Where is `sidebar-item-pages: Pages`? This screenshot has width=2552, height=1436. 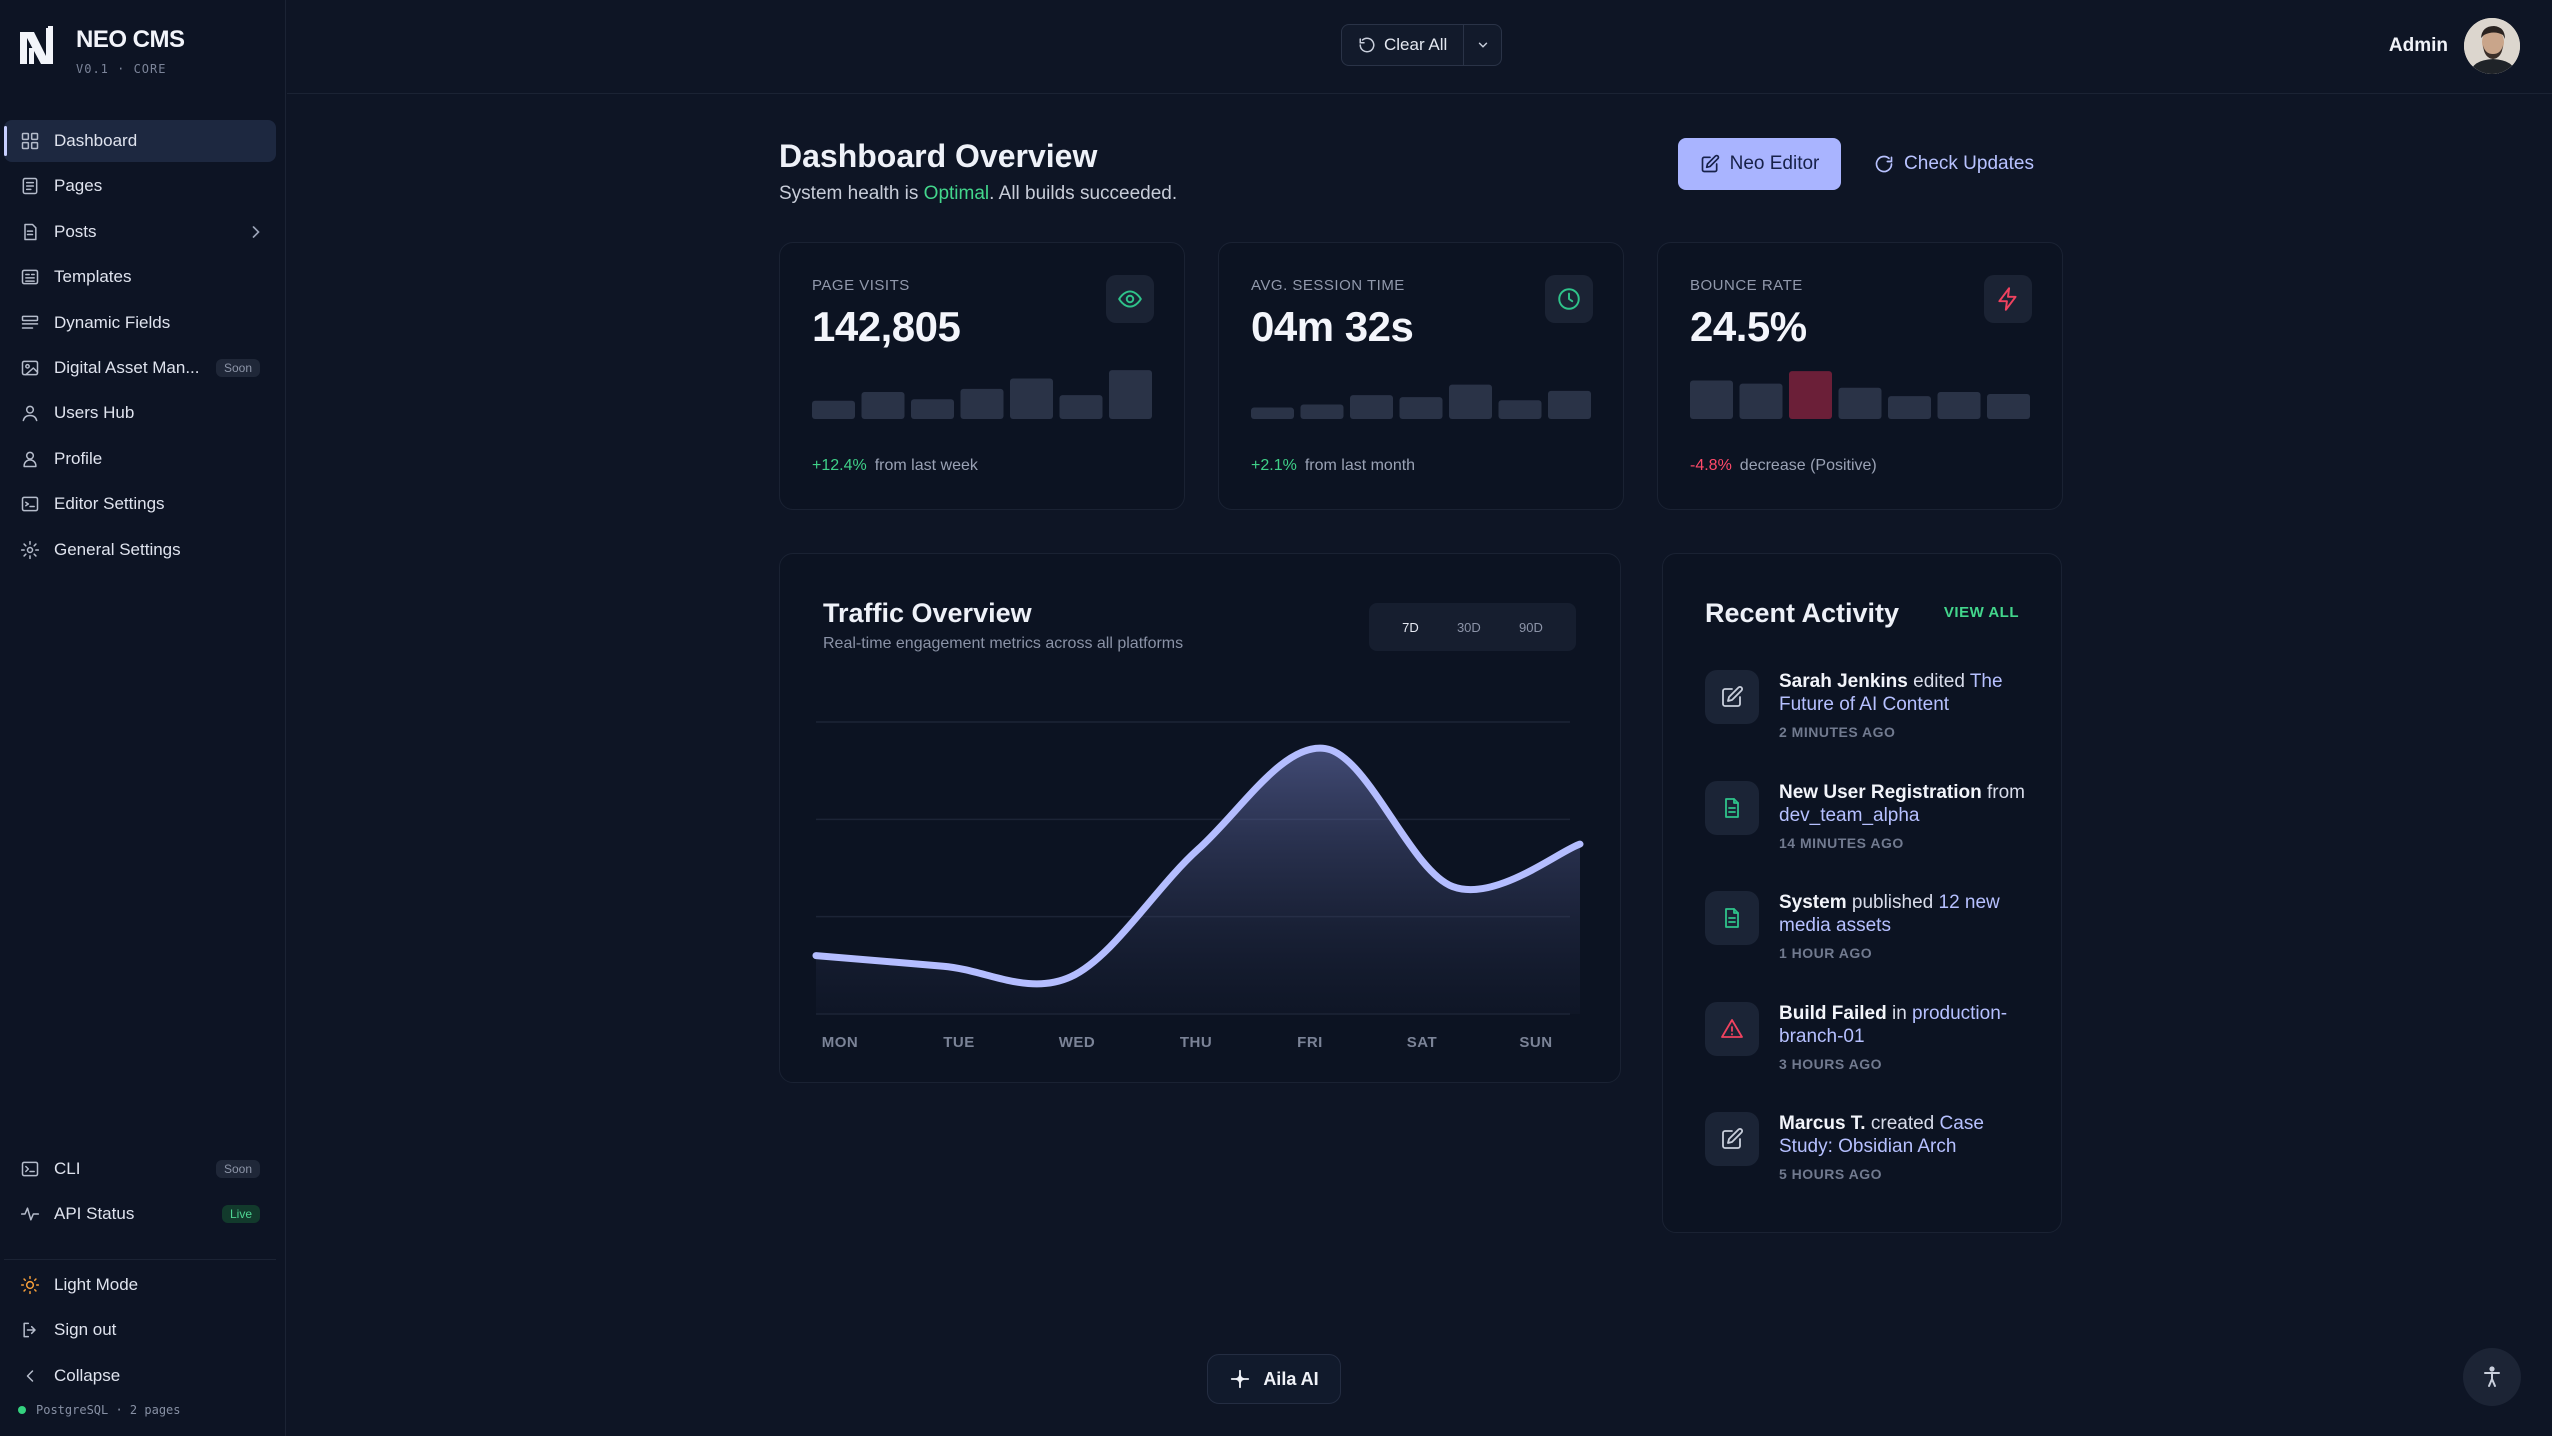 sidebar-item-pages: Pages is located at coordinates (140, 186).